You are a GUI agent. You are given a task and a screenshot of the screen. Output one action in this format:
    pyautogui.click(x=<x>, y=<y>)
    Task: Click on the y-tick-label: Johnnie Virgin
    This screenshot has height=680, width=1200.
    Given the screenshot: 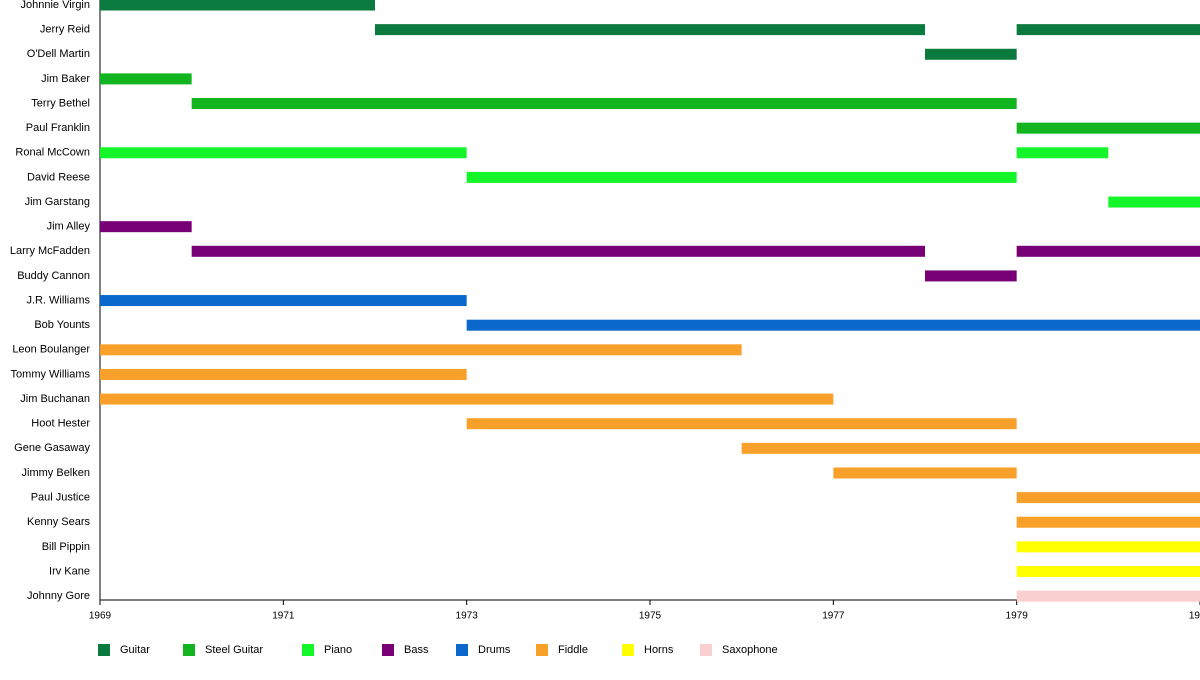 What is the action you would take?
    pyautogui.click(x=55, y=5)
    